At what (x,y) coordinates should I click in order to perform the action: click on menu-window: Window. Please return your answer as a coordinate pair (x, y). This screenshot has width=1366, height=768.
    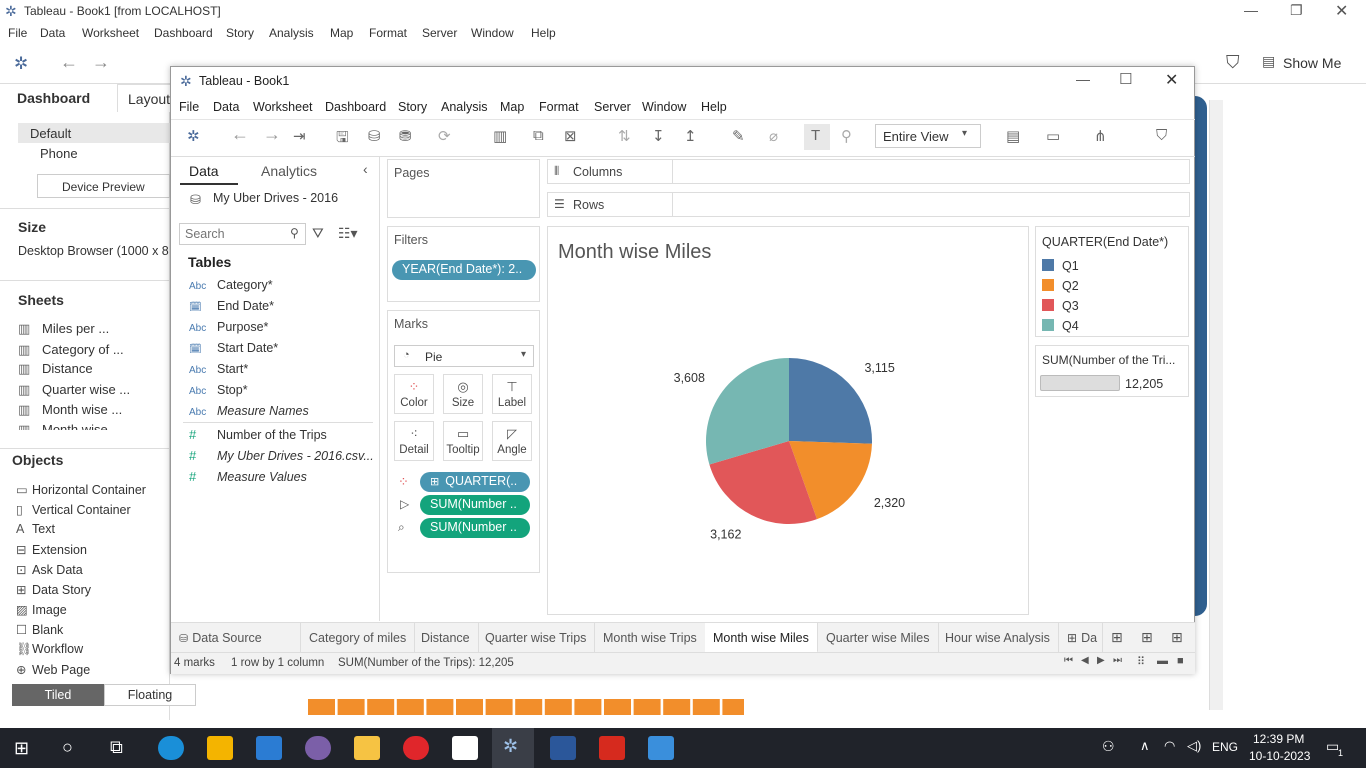
    Looking at the image, I should click on (492, 33).